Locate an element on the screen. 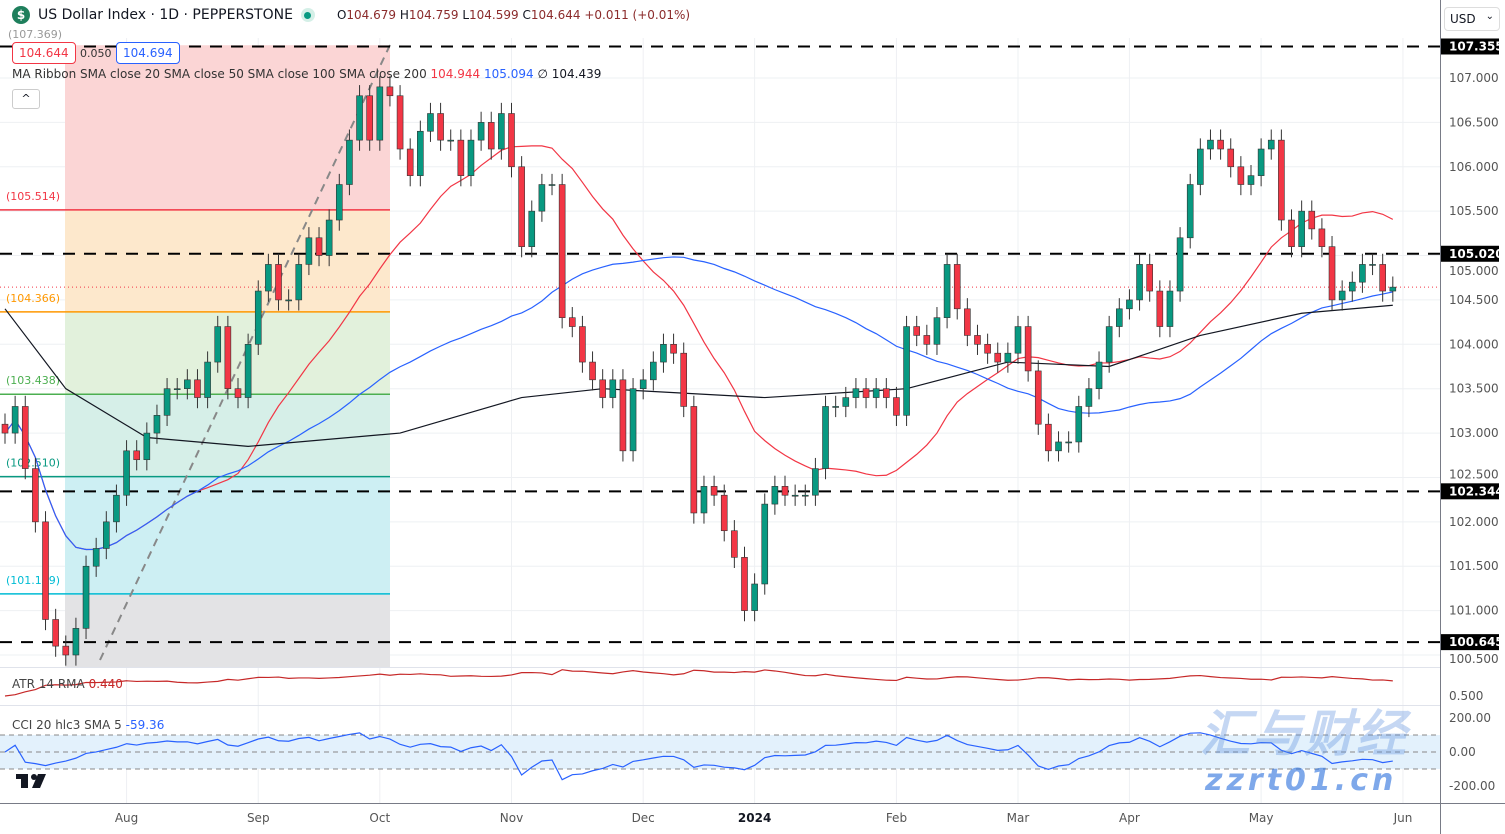  watermark-logo: 汇与财经 is located at coordinates (1304, 734).